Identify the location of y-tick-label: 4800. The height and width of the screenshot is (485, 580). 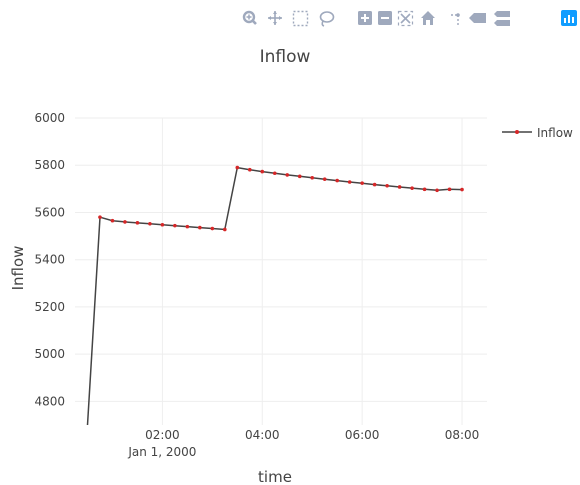
(49, 401).